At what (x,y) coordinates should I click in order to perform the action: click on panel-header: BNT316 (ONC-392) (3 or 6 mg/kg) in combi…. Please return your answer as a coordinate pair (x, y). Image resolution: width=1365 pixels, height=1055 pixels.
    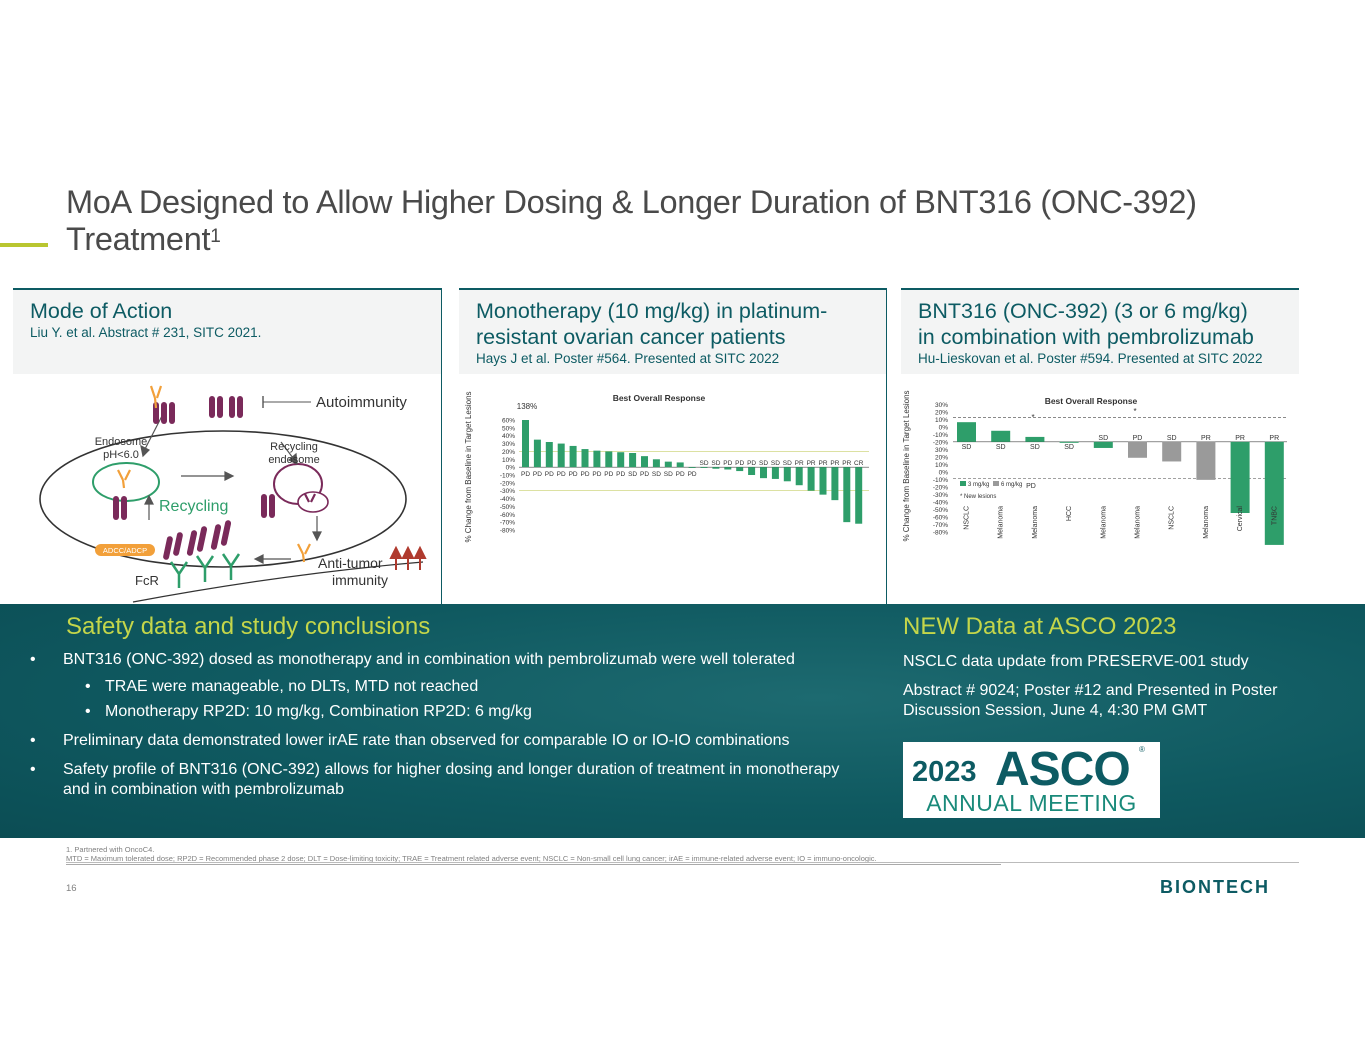
    Looking at the image, I should click on (1100, 332).